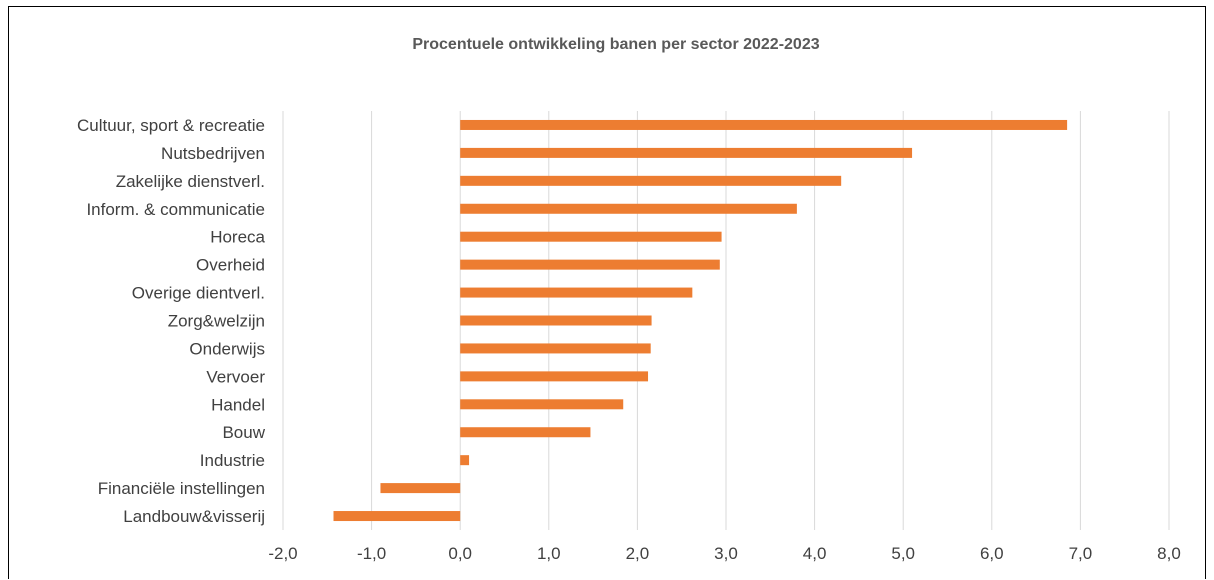 The height and width of the screenshot is (580, 1214). I want to click on x-tick-label: 7,0, so click(1081, 553).